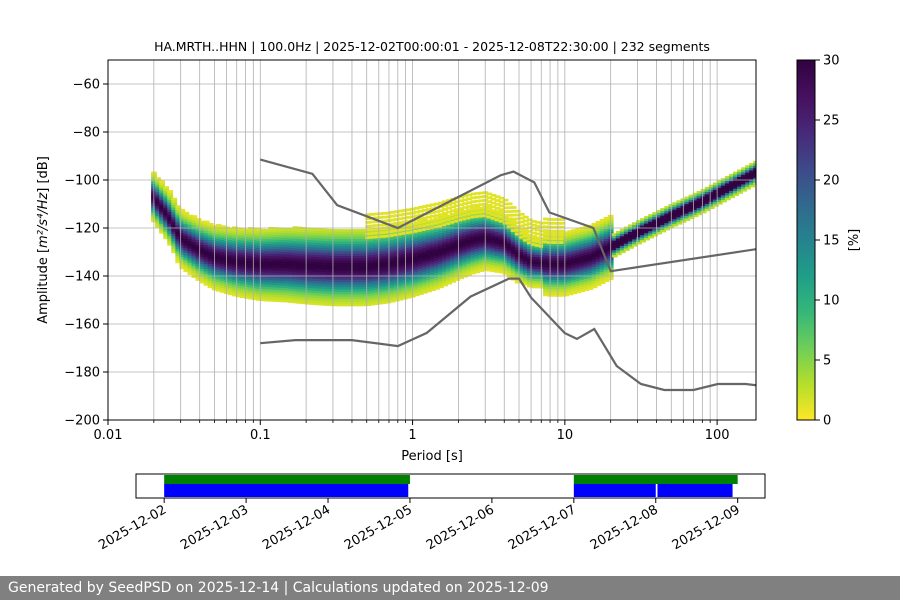 This screenshot has height=600, width=900. Describe the element at coordinates (614, 490) in the screenshot. I see `psd-segment-bar` at that location.